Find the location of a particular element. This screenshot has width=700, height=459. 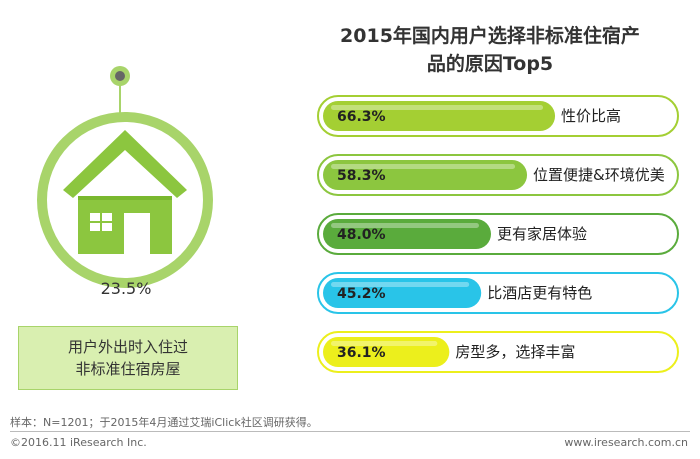

caption-line-1: 用户外出时入住过 is located at coordinates (127, 347).